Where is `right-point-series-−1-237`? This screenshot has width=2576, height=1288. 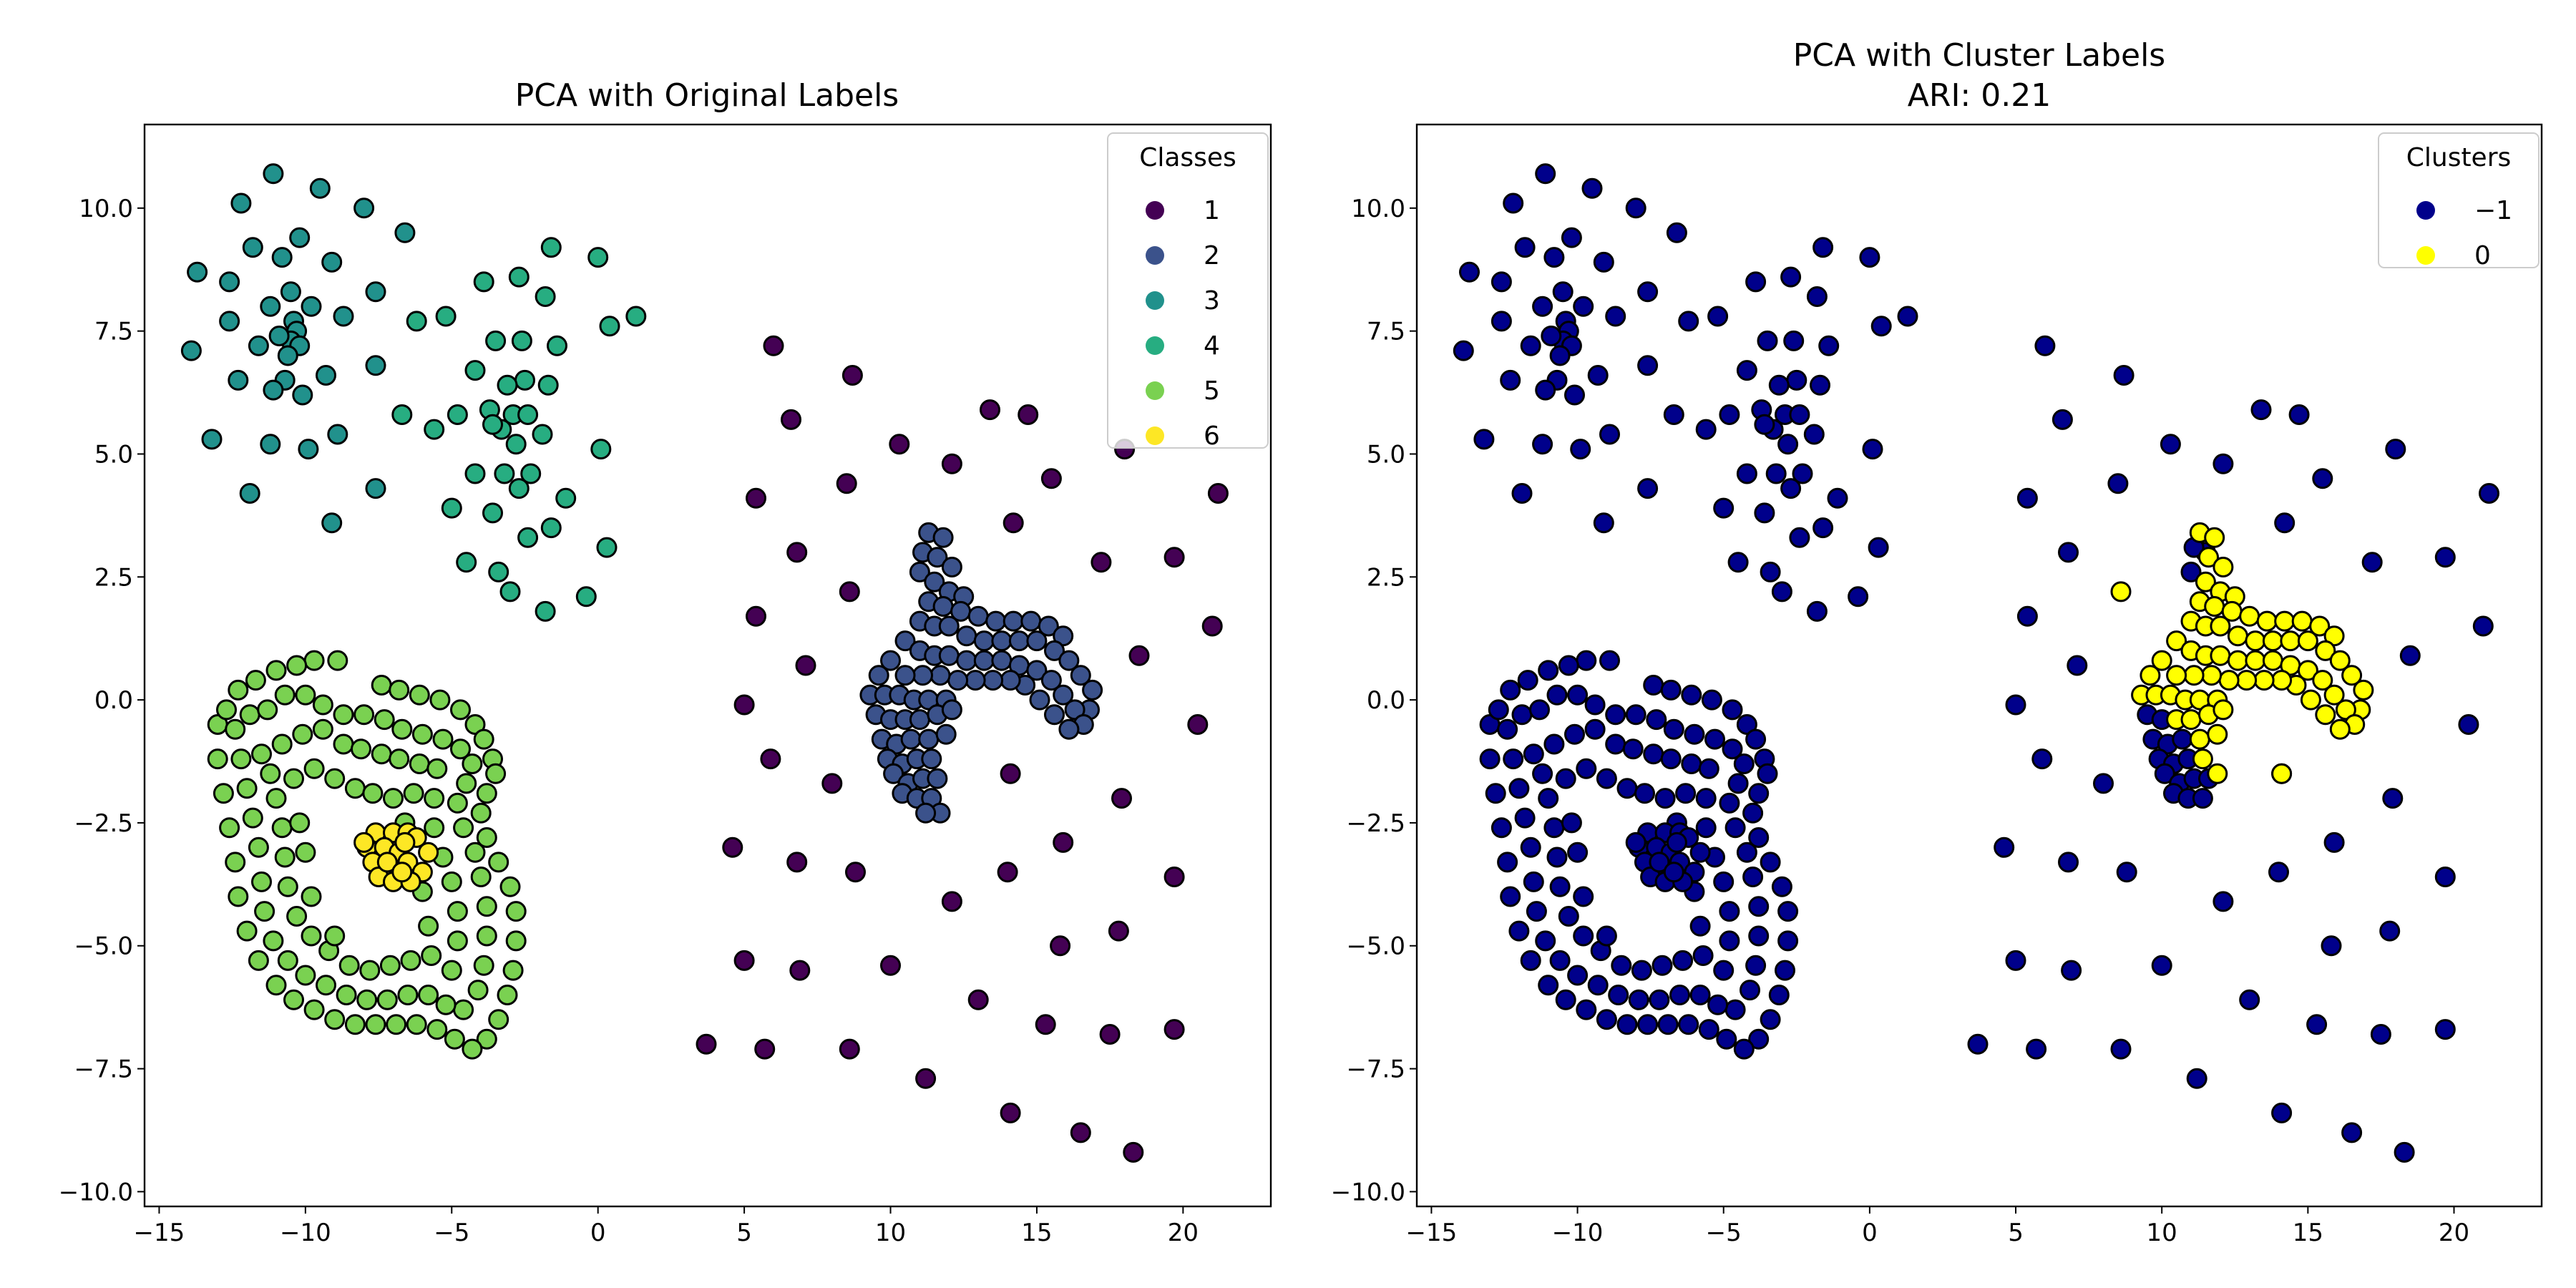
right-point-series-−1-237 is located at coordinates (1615, 744).